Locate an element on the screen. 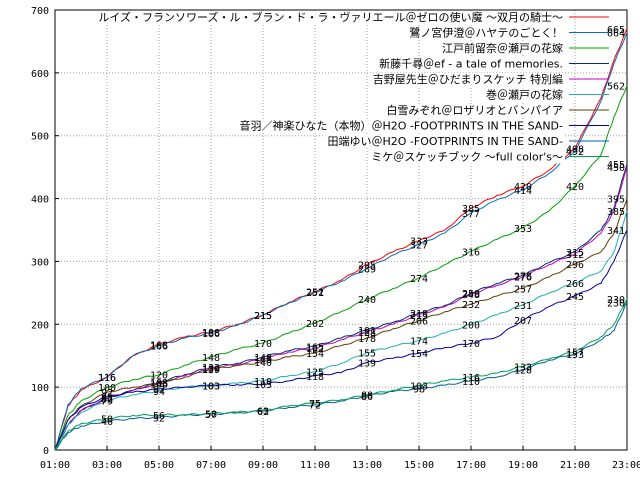 This screenshot has width=640, height=480. data-label: 46 is located at coordinates (107, 422).